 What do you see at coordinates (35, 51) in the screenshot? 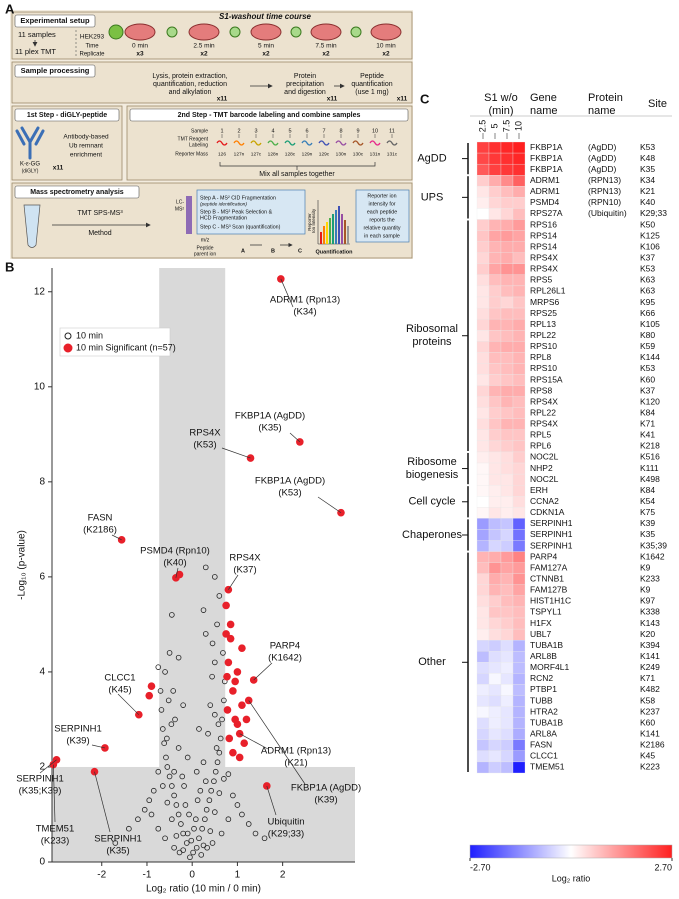
I see `label: 11 plex TMT` at bounding box center [35, 51].